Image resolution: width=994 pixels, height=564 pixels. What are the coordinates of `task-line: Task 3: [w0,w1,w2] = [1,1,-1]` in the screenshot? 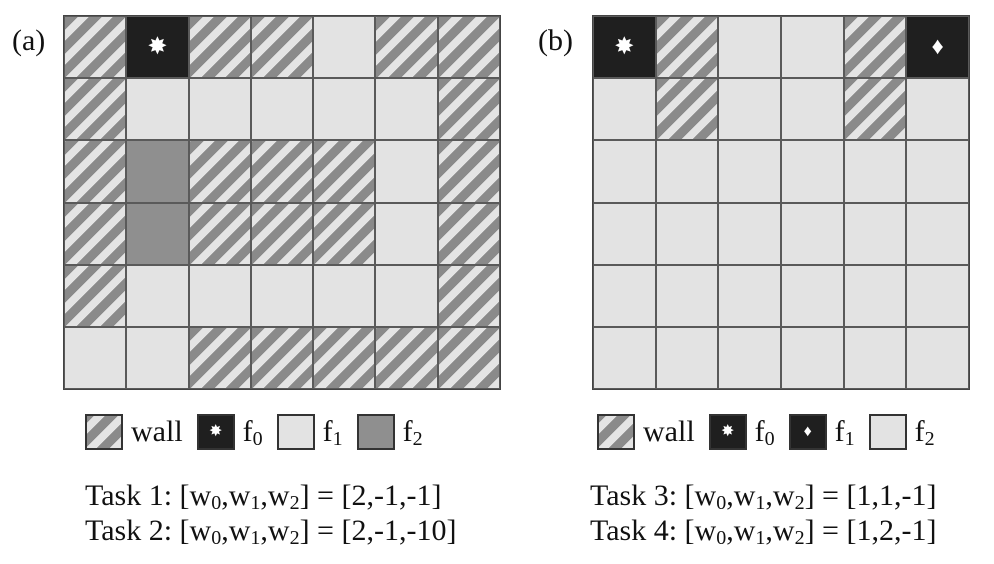 It's located at (763, 496).